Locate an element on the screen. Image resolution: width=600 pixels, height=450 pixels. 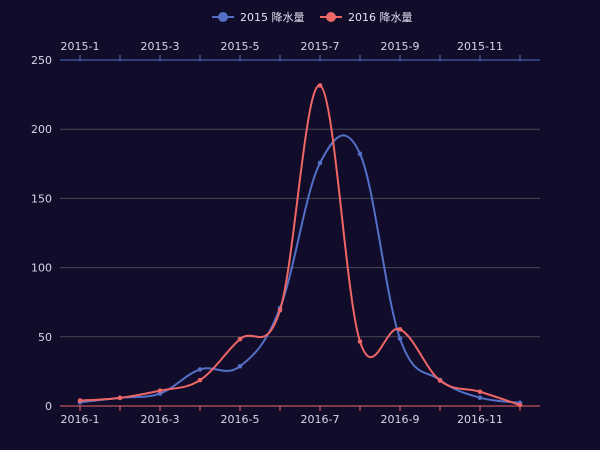
x-top-tick-label: 2015-9 is located at coordinates (400, 46).